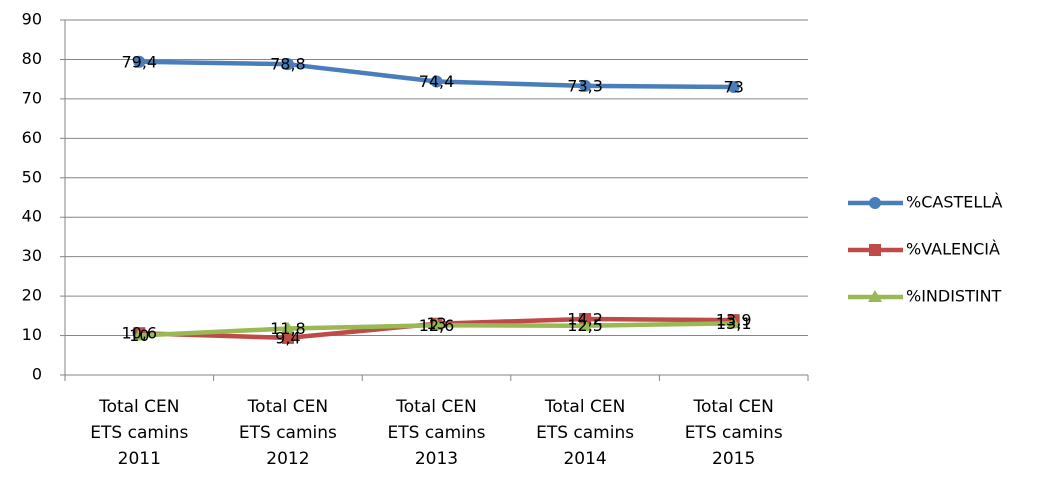  What do you see at coordinates (585, 433) in the screenshot?
I see `x-tick-label: Total CEN ETS camins 2014` at bounding box center [585, 433].